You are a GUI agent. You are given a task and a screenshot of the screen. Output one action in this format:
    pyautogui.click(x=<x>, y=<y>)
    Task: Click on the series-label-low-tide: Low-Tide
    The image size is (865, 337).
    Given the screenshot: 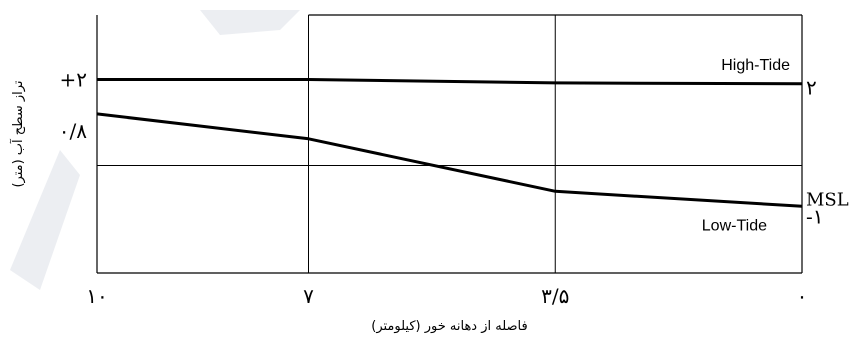 What is the action you would take?
    pyautogui.click(x=734, y=225)
    